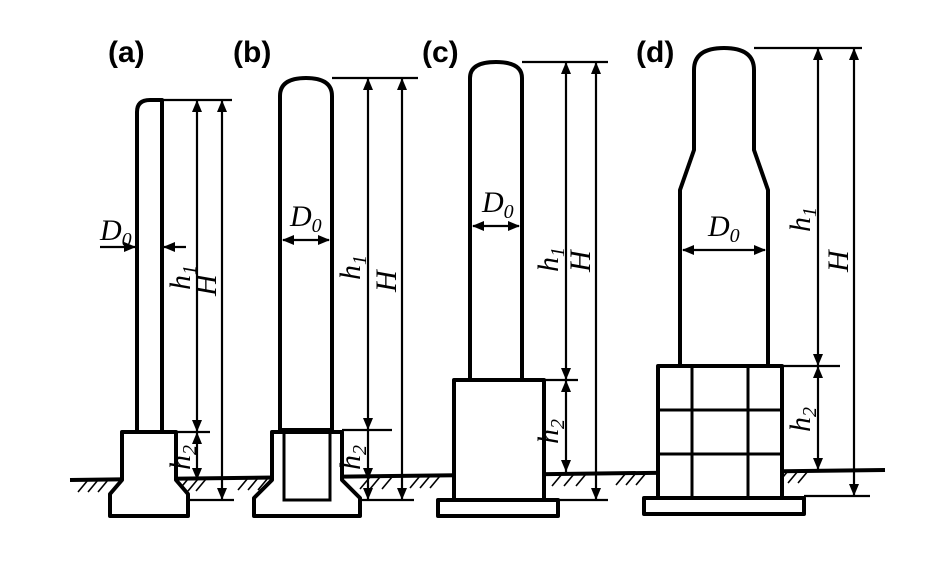 The image size is (945, 570). I want to click on panel-d-pedestal, so click(720, 432).